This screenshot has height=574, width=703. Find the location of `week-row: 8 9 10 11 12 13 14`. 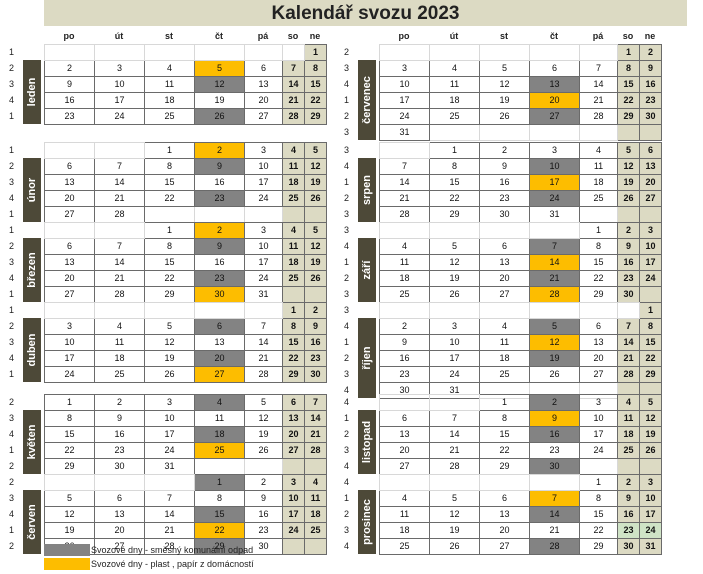

week-row: 8 9 10 11 12 13 14 is located at coordinates (185, 418).